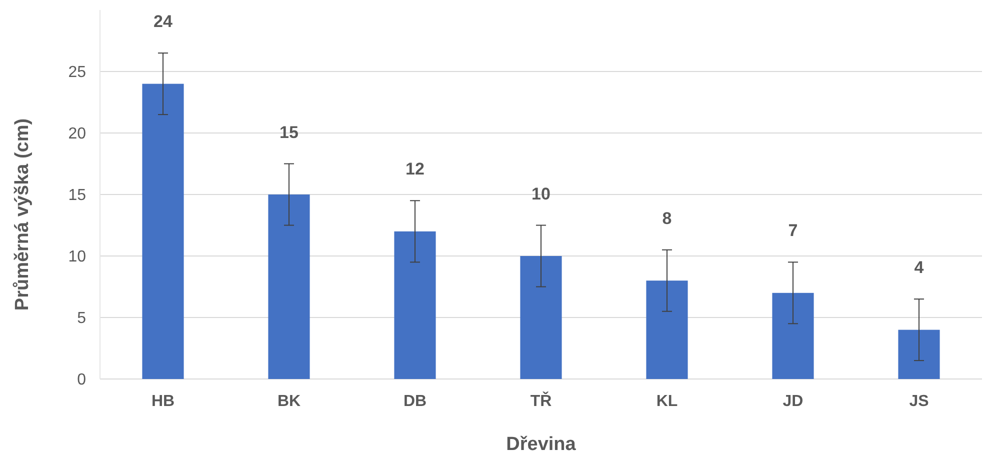  What do you see at coordinates (81, 319) in the screenshot?
I see `y-tick-label: 5` at bounding box center [81, 319].